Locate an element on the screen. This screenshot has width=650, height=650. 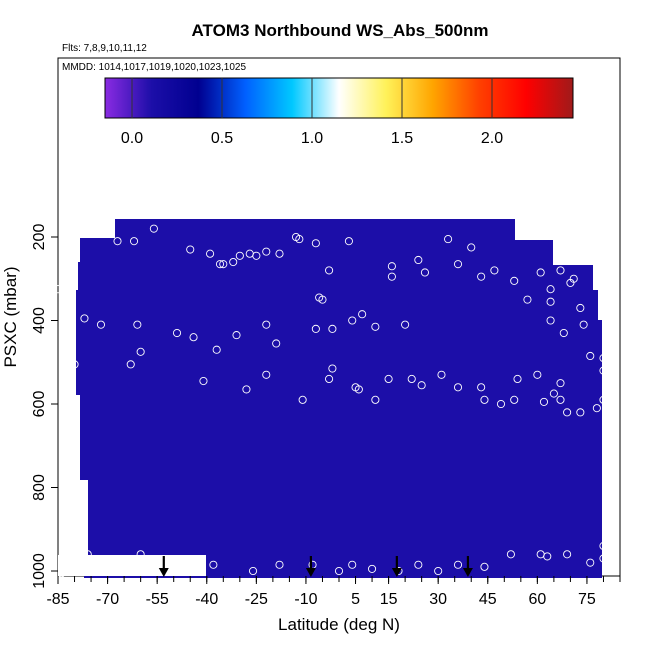
x-tick-label: 15 is located at coordinates (389, 599).